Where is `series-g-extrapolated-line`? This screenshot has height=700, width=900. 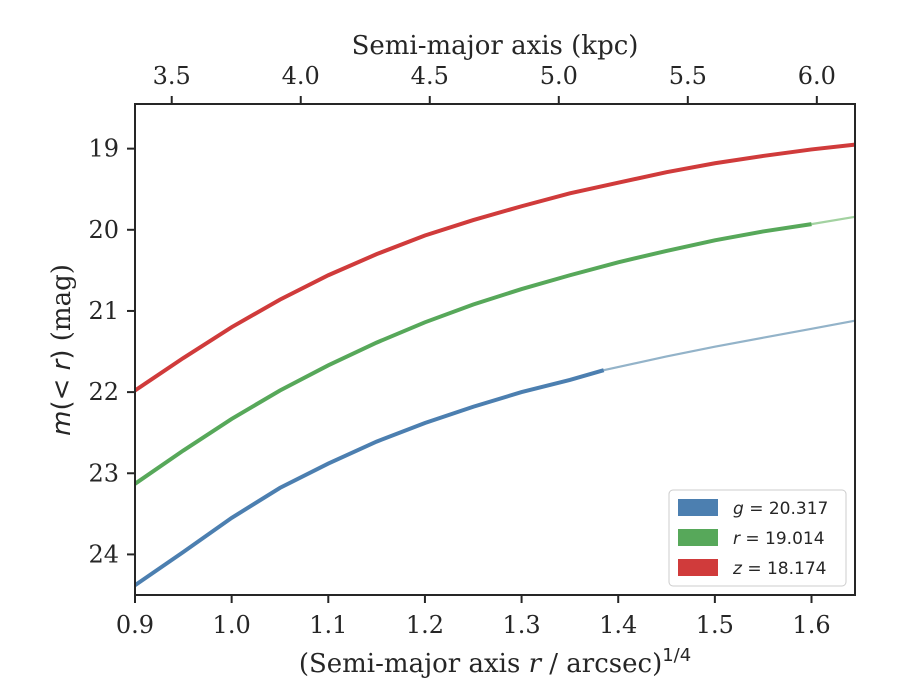
series-g-extrapolated-line is located at coordinates (729, 345).